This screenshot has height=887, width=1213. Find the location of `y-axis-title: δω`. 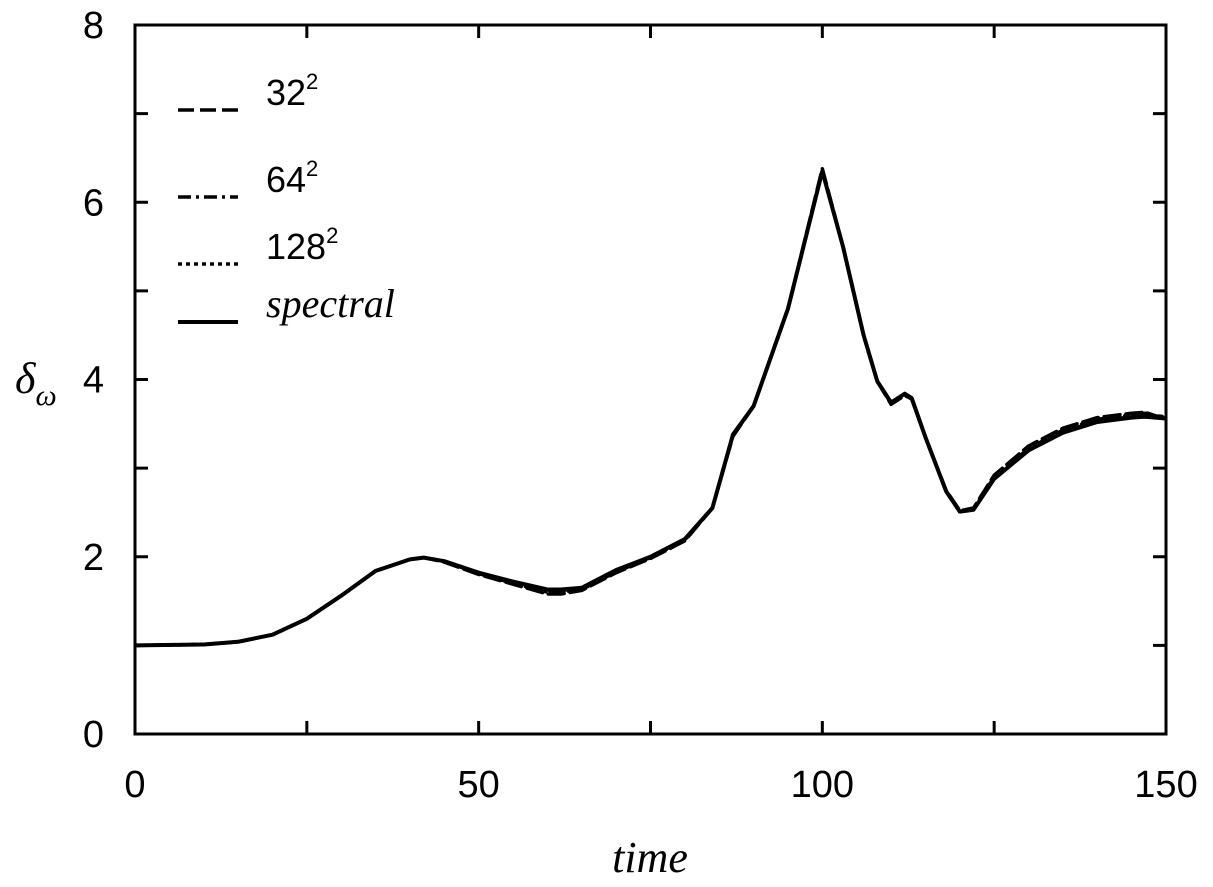

y-axis-title: δω is located at coordinates (36, 383).